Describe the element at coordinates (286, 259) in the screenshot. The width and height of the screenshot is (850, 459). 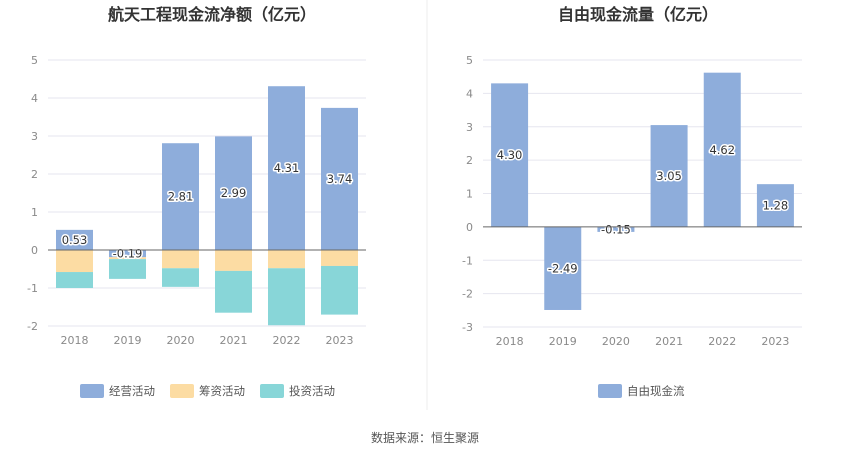
I see `bar-2-2022` at that location.